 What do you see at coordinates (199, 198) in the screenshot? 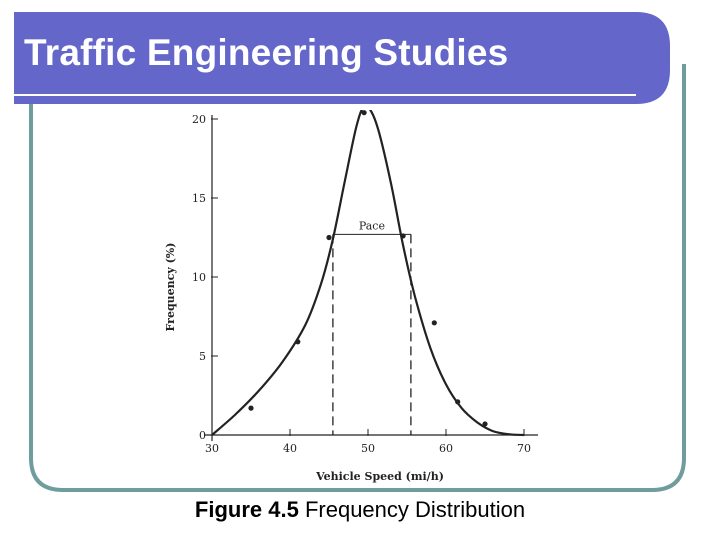
I see `y-tick-label: 15` at bounding box center [199, 198].